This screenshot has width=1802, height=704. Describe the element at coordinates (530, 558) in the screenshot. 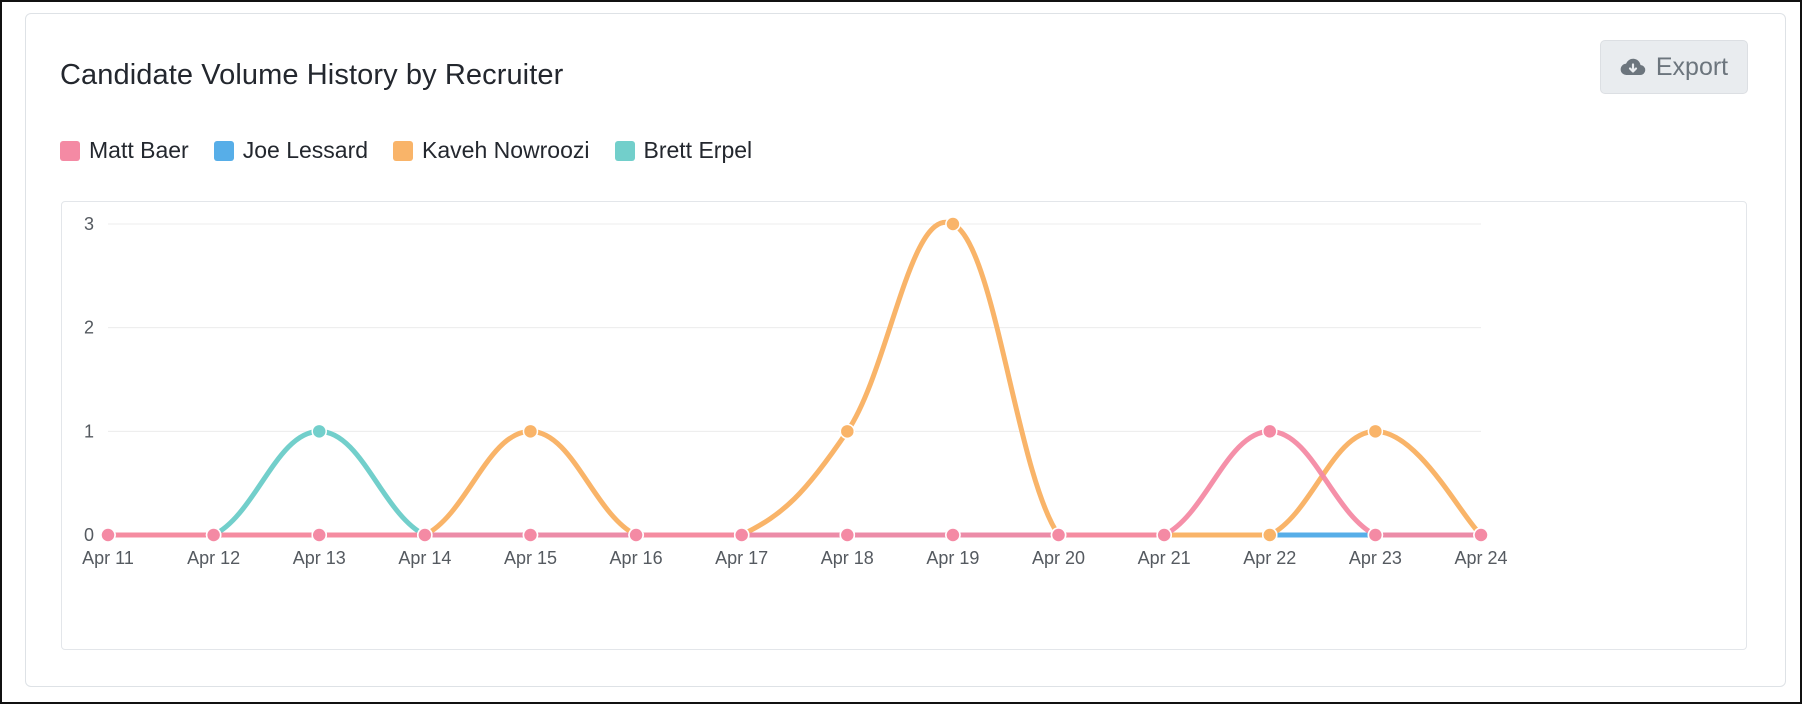

I see `x-tick-label: Apr 15` at that location.